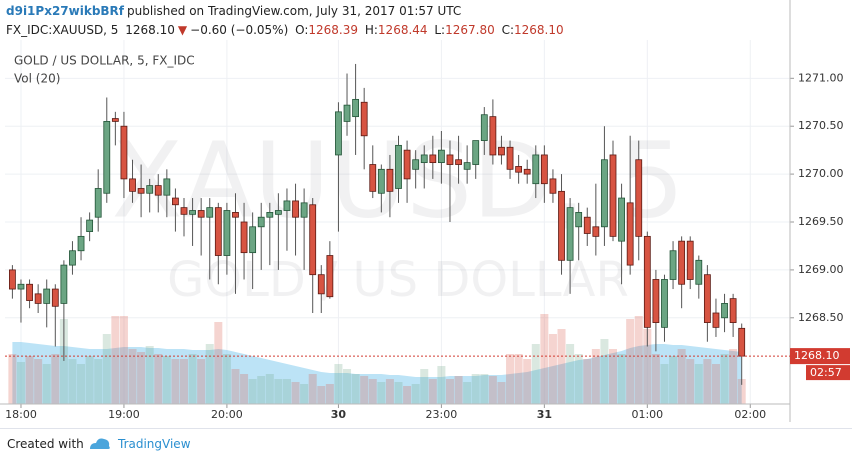  I want to click on y-tick-label: 1270.50, so click(821, 125).